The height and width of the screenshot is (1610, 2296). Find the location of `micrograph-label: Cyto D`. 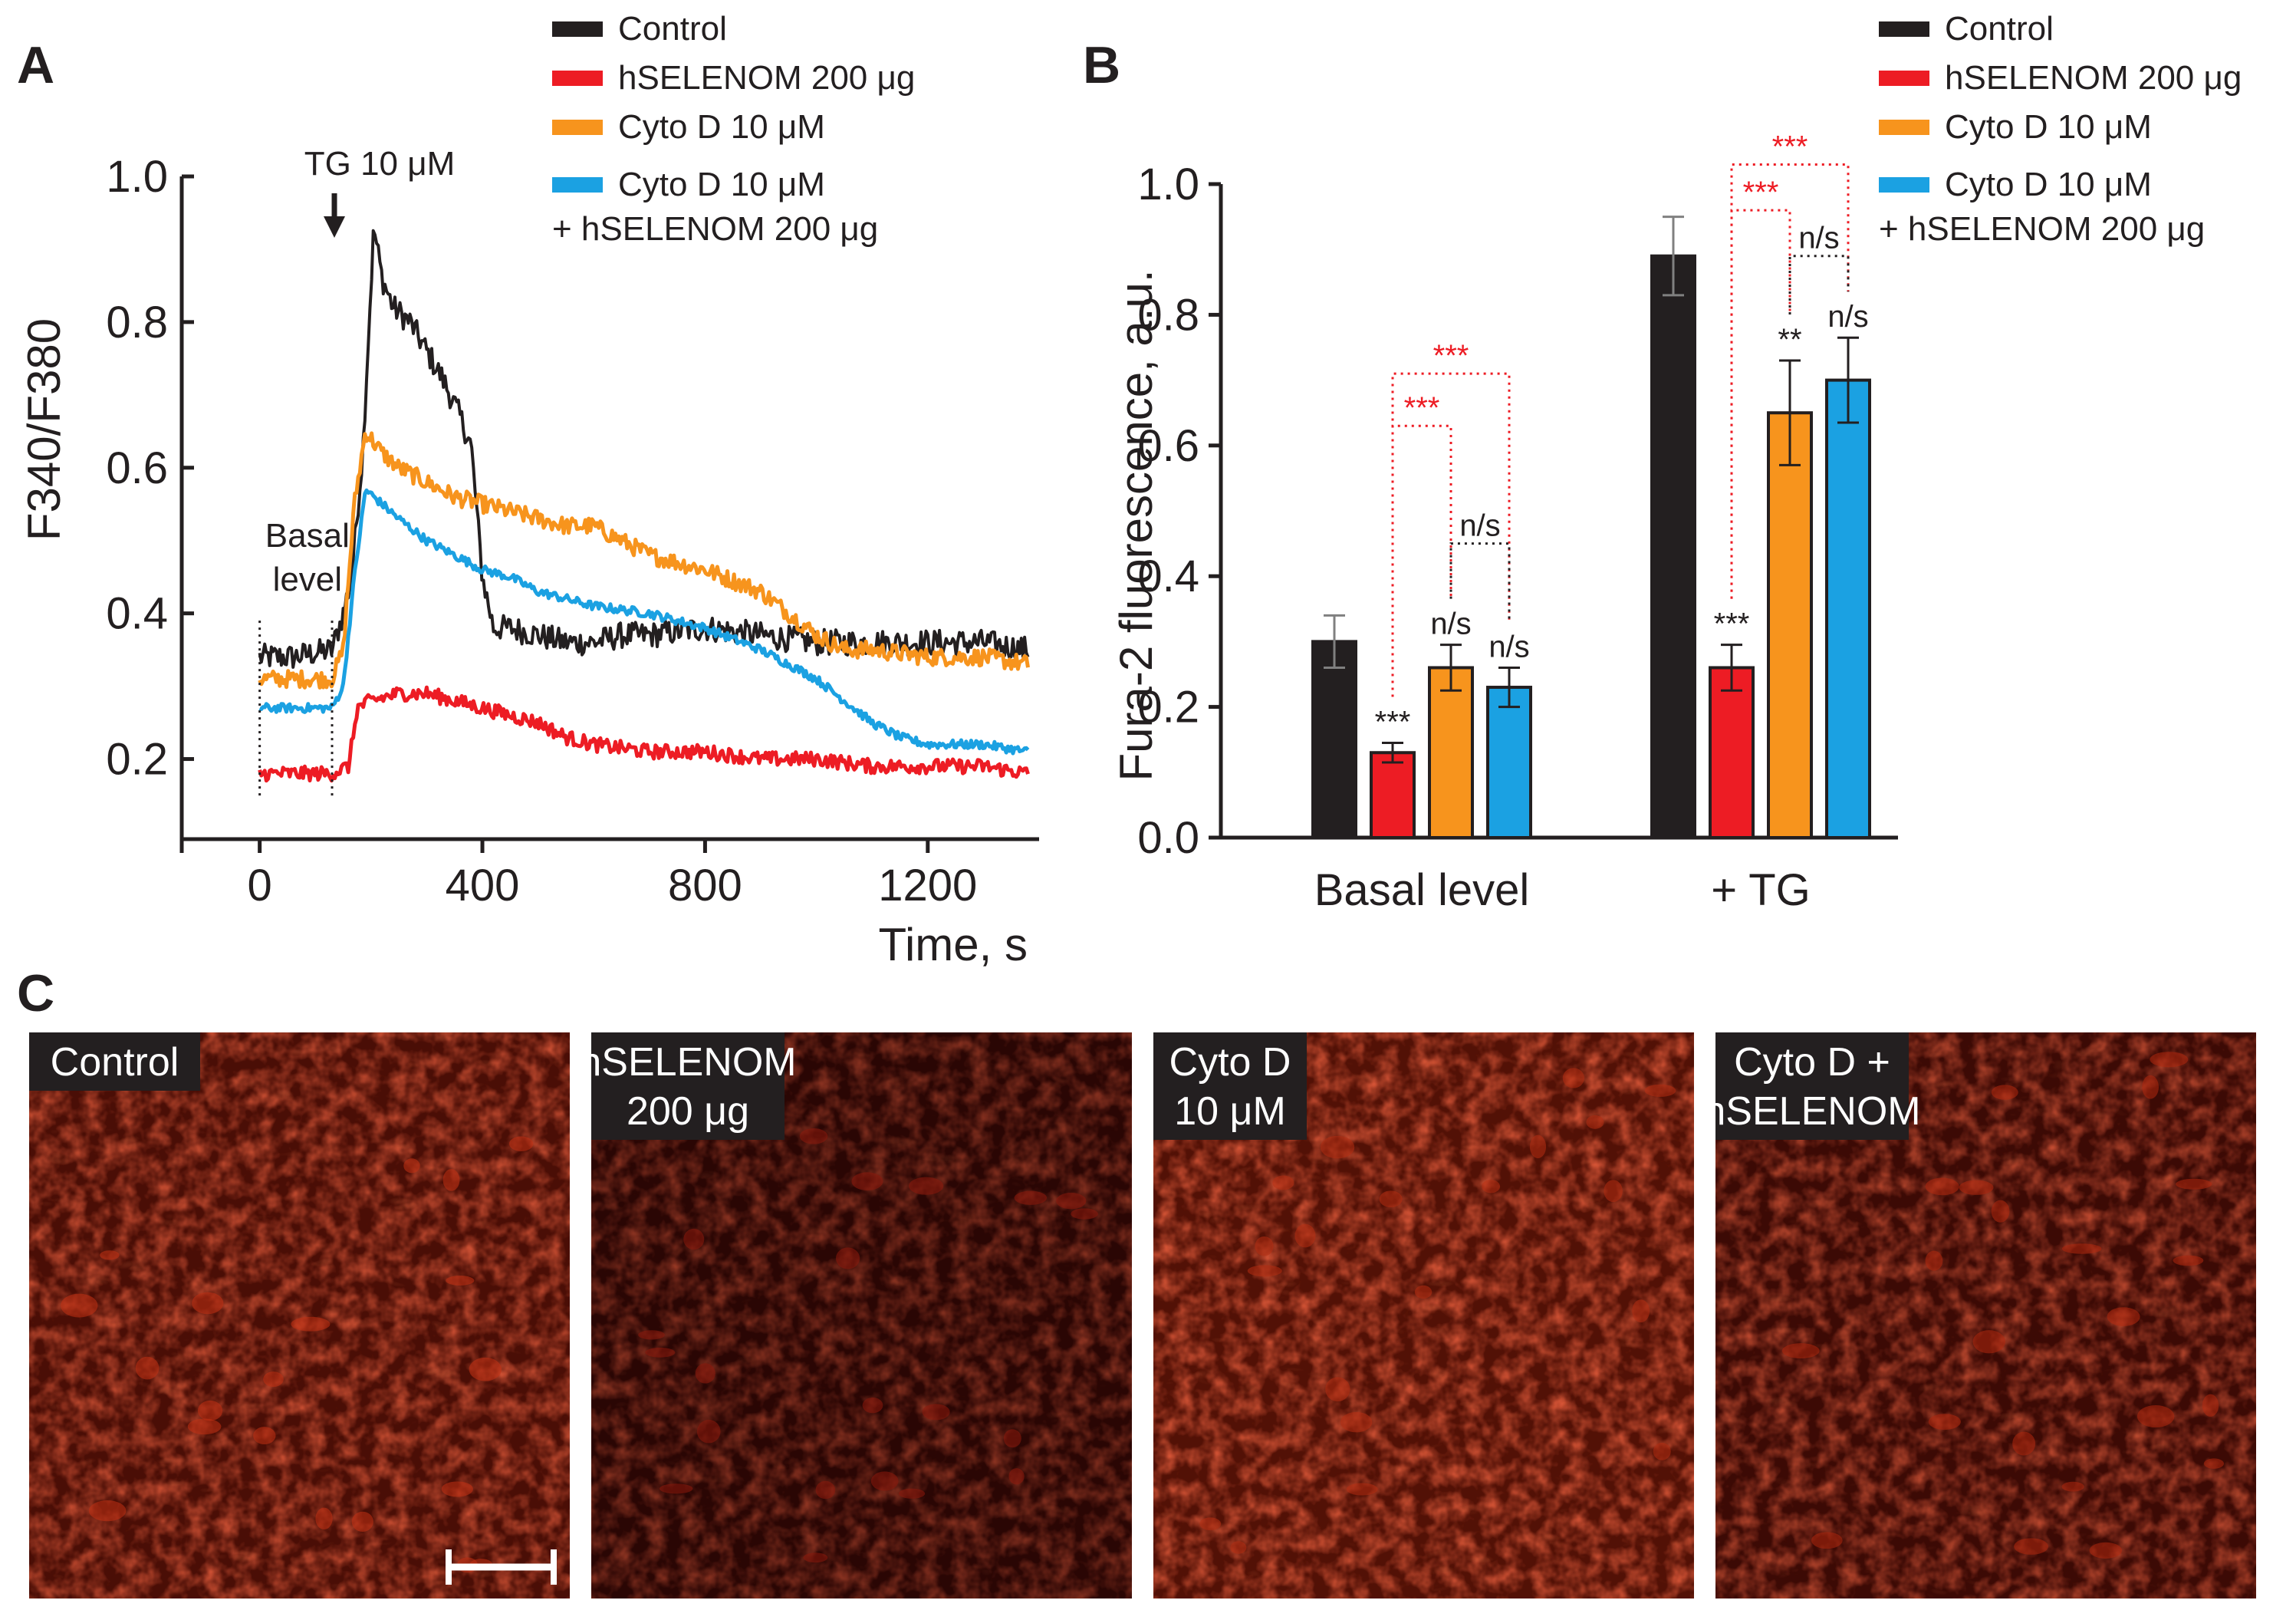

micrograph-label: Cyto D is located at coordinates (1230, 1062).